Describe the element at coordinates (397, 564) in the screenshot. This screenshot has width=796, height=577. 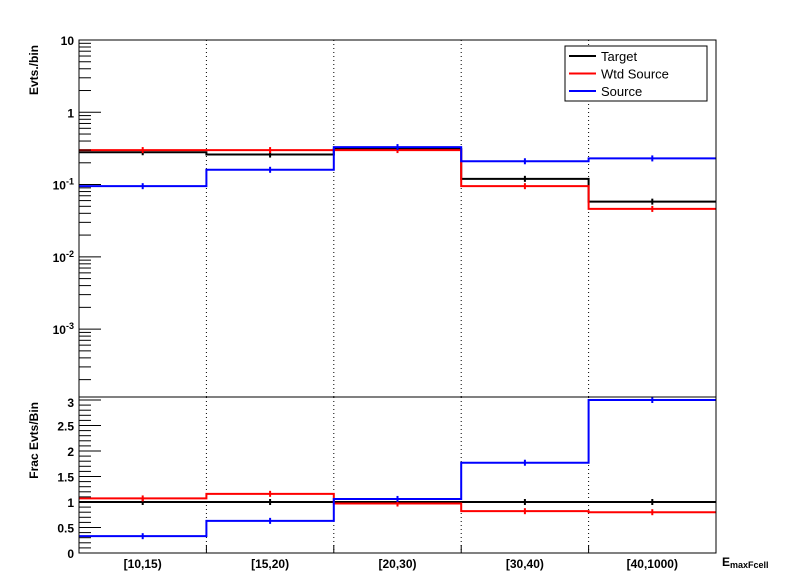
I see `x-tick-label: [20,30)` at that location.